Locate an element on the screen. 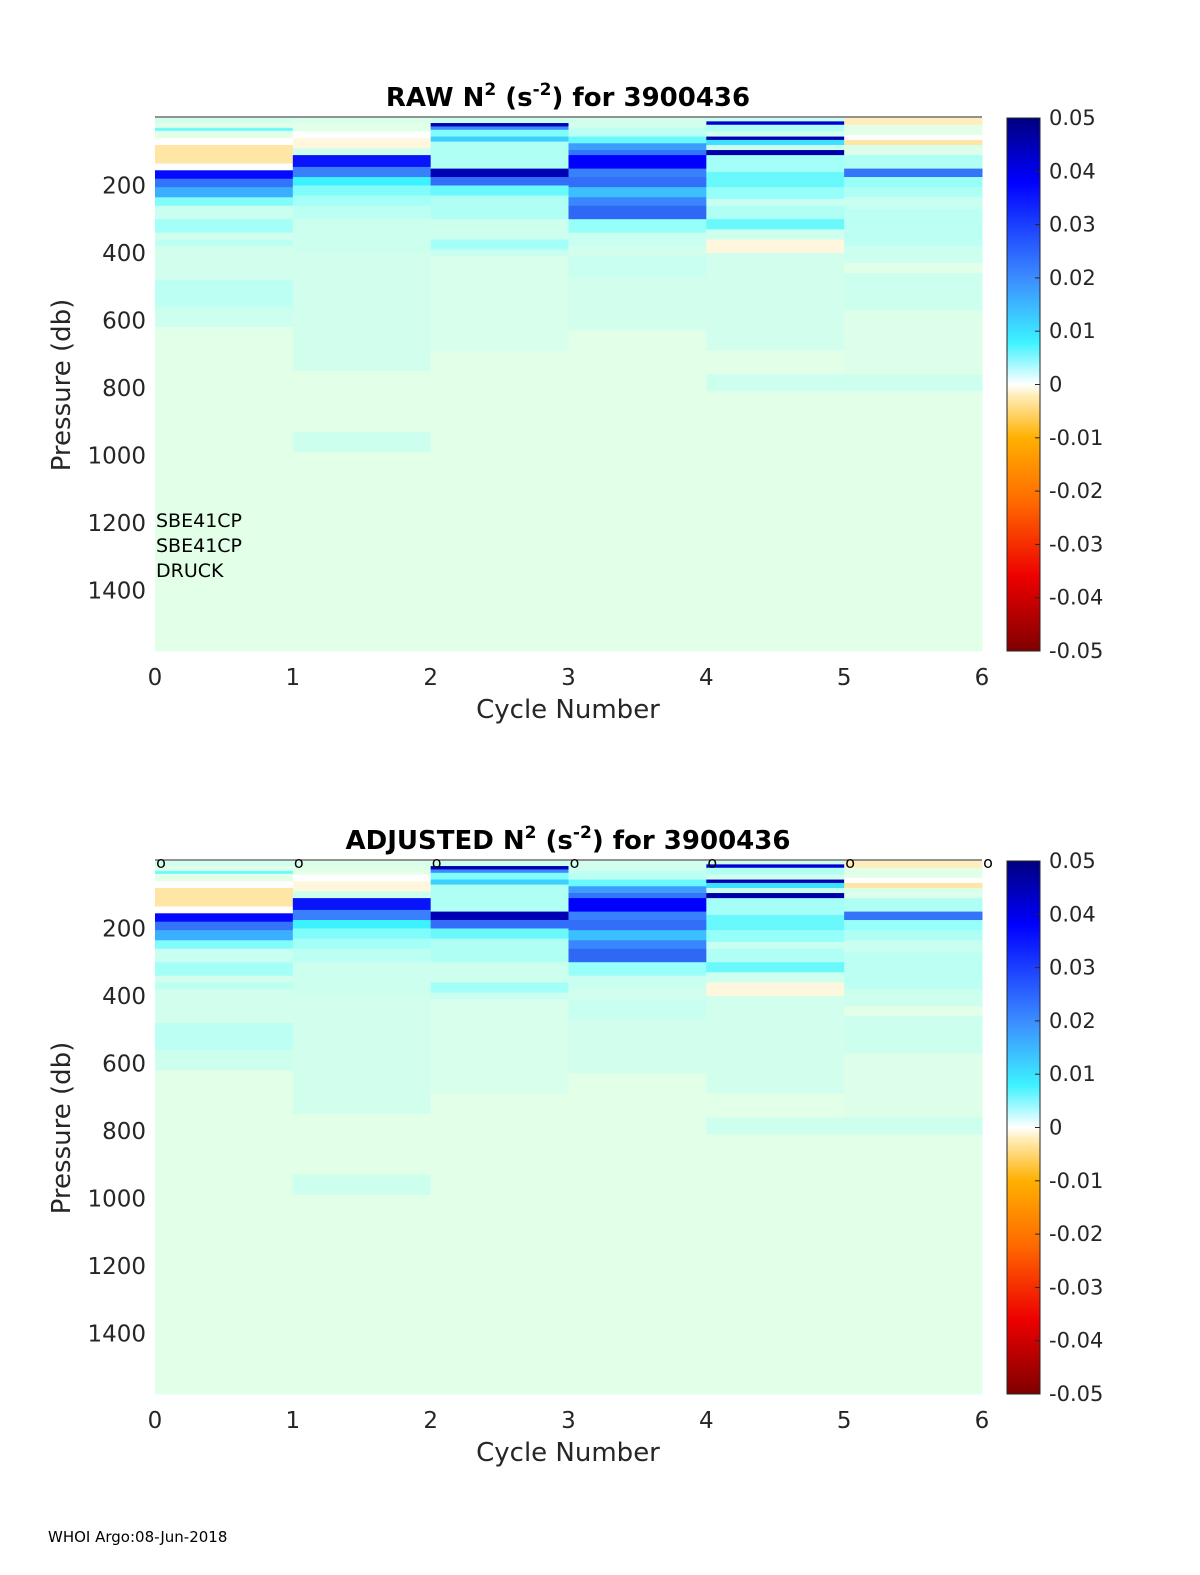 Image resolution: width=1200 pixels, height=1575 pixels. sensor-annotation-1: SBE41CP is located at coordinates (199, 521).